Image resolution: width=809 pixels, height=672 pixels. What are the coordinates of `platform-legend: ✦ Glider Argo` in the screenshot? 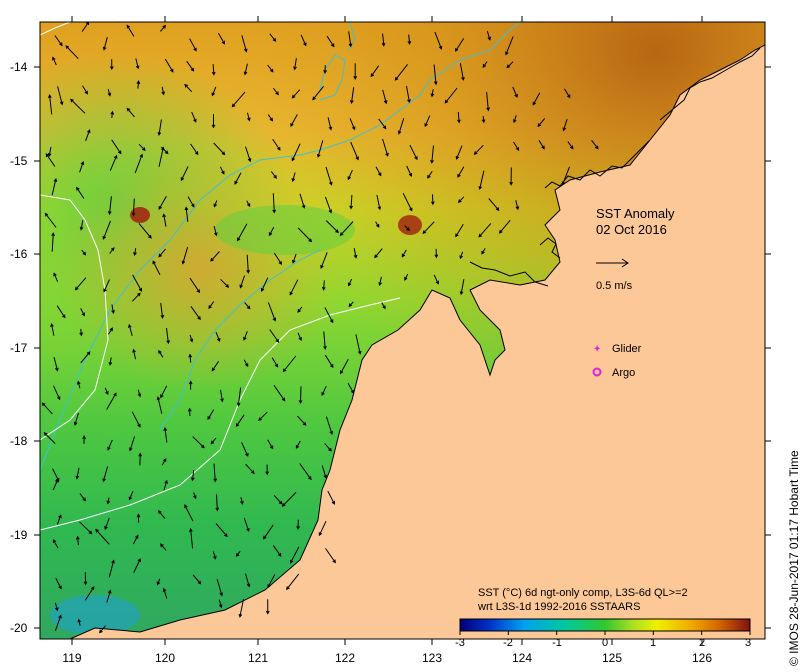 It's located at (617, 361).